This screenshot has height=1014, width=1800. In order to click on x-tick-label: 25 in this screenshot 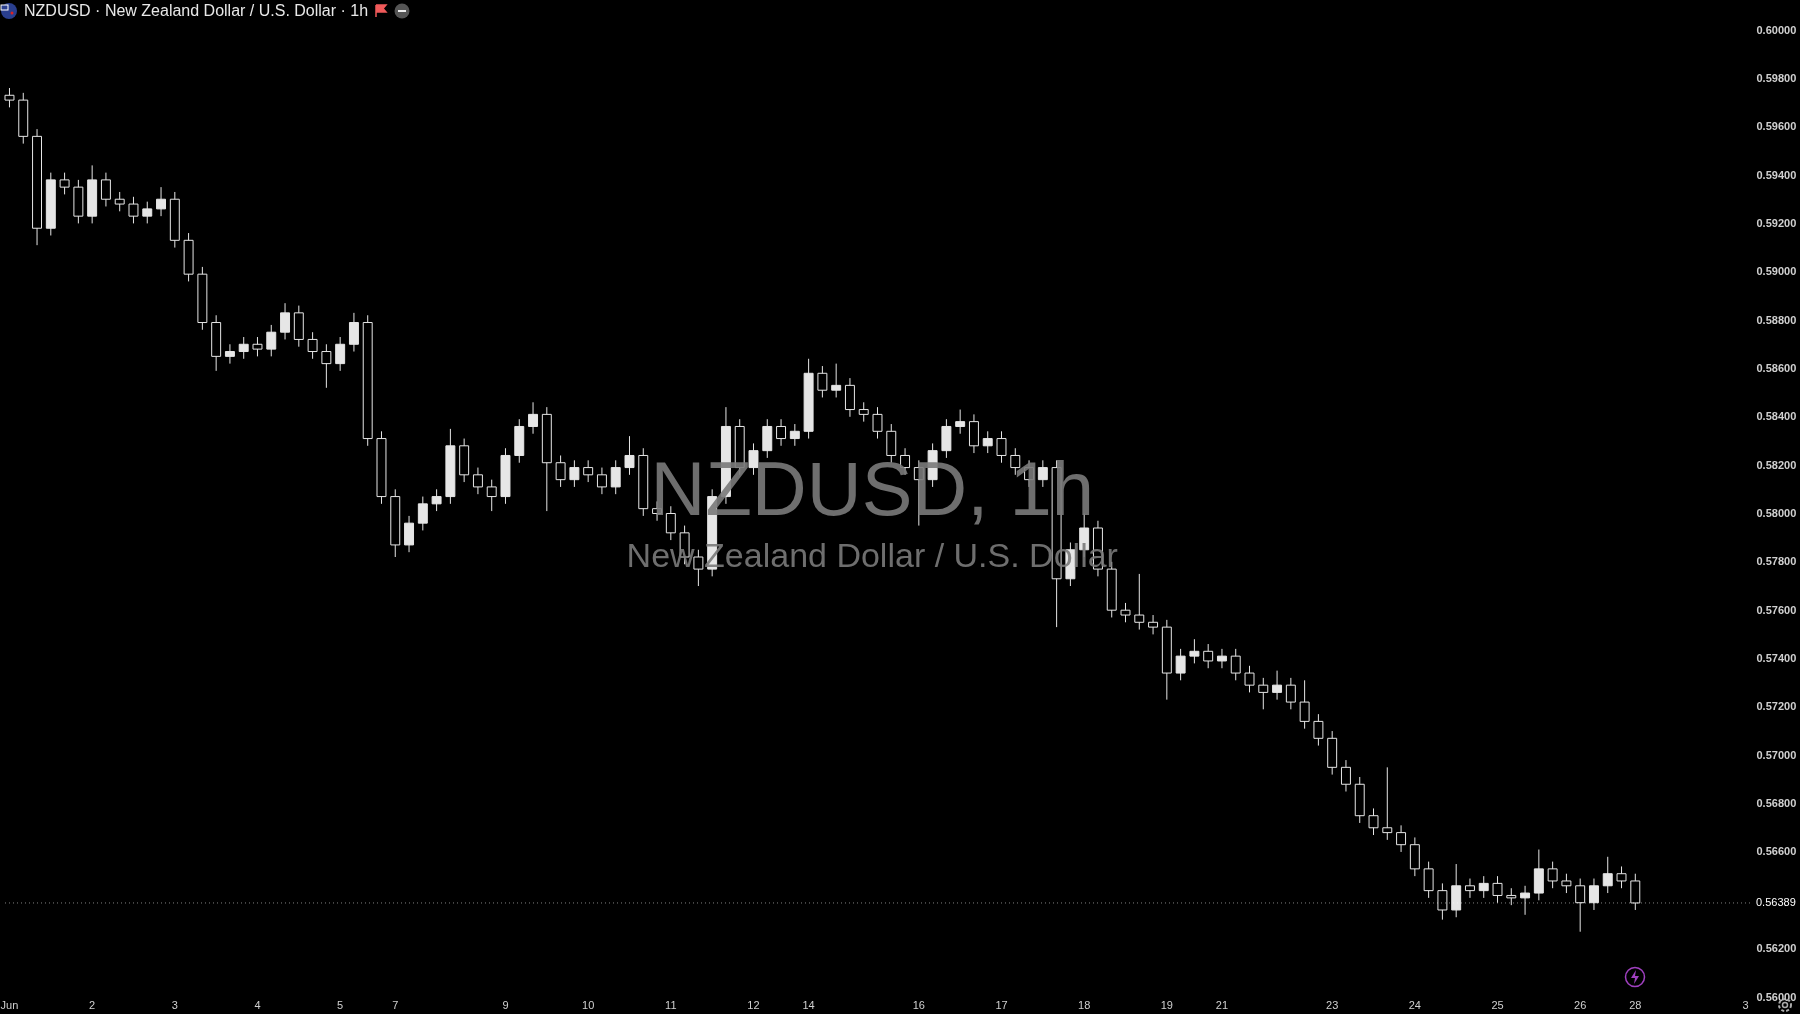, I will do `click(1497, 1004)`.